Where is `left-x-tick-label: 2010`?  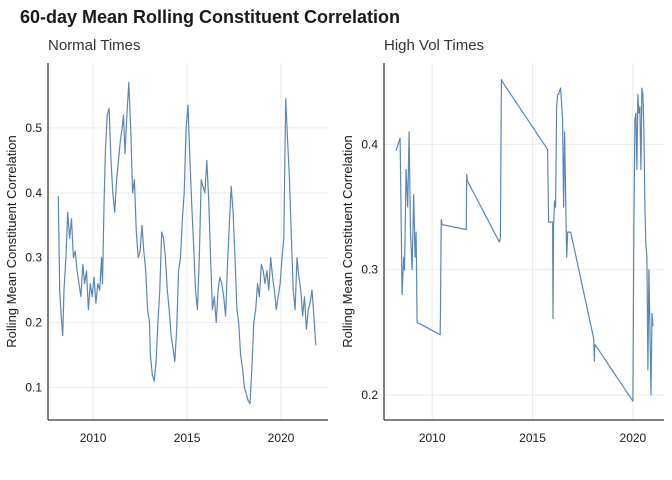 left-x-tick-label: 2010 is located at coordinates (93, 438).